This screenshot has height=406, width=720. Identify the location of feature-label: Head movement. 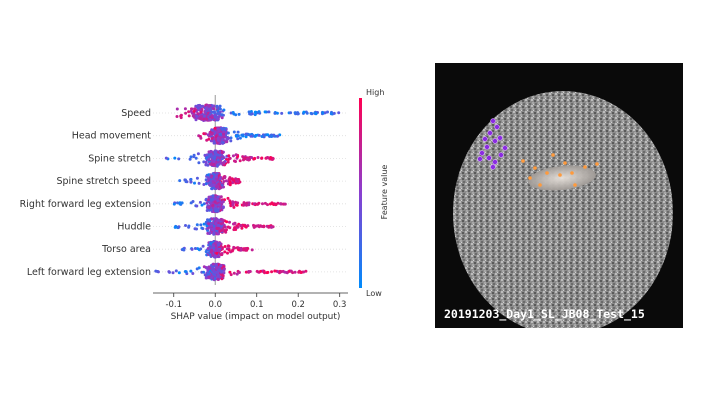
(112, 136).